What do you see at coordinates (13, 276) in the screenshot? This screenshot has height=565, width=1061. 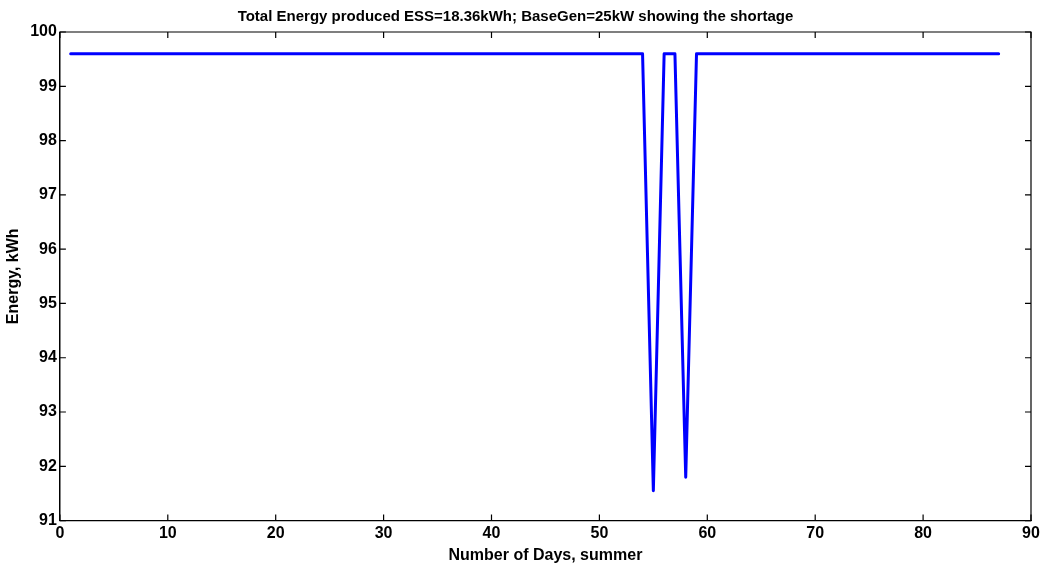 I see `y-axis-title: Energy, kWh` at bounding box center [13, 276].